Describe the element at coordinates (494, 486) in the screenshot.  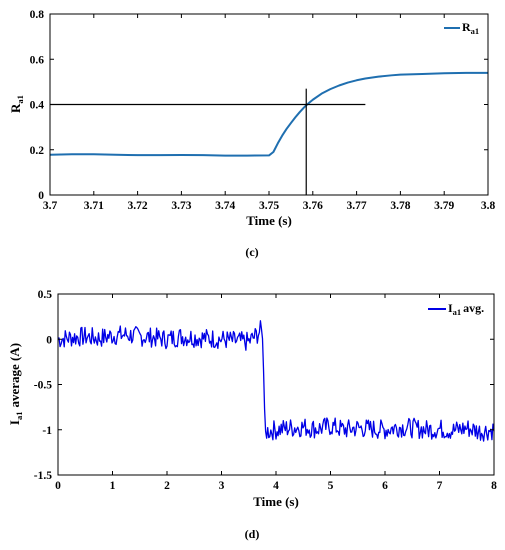
I see `x-tick-label-d: 8` at that location.